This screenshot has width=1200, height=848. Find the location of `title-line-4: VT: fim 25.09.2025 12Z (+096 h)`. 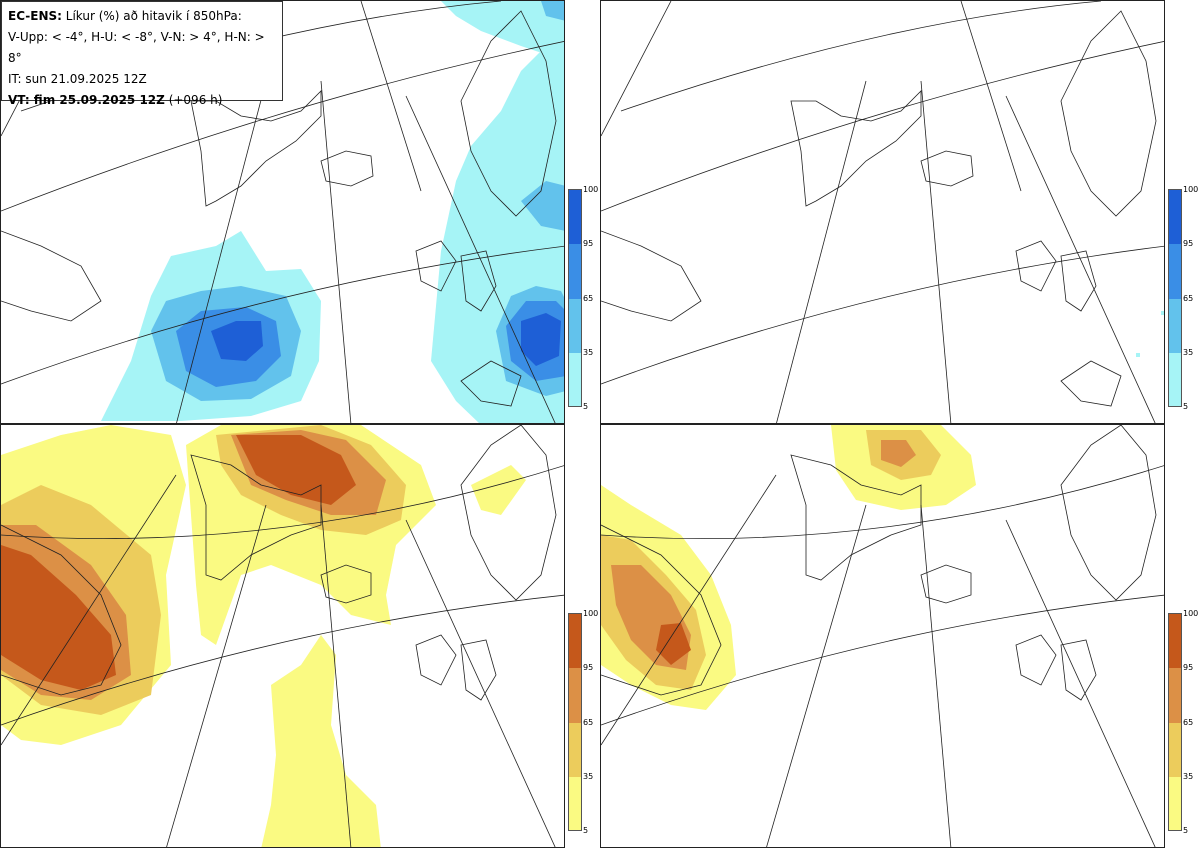

title-line-4: VT: fim 25.09.2025 12Z (+096 h) is located at coordinates (115, 100).